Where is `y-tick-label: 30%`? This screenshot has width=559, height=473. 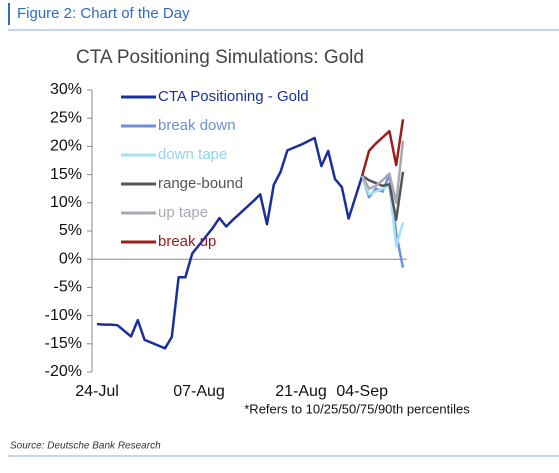
y-tick-label: 30% is located at coordinates (66, 89).